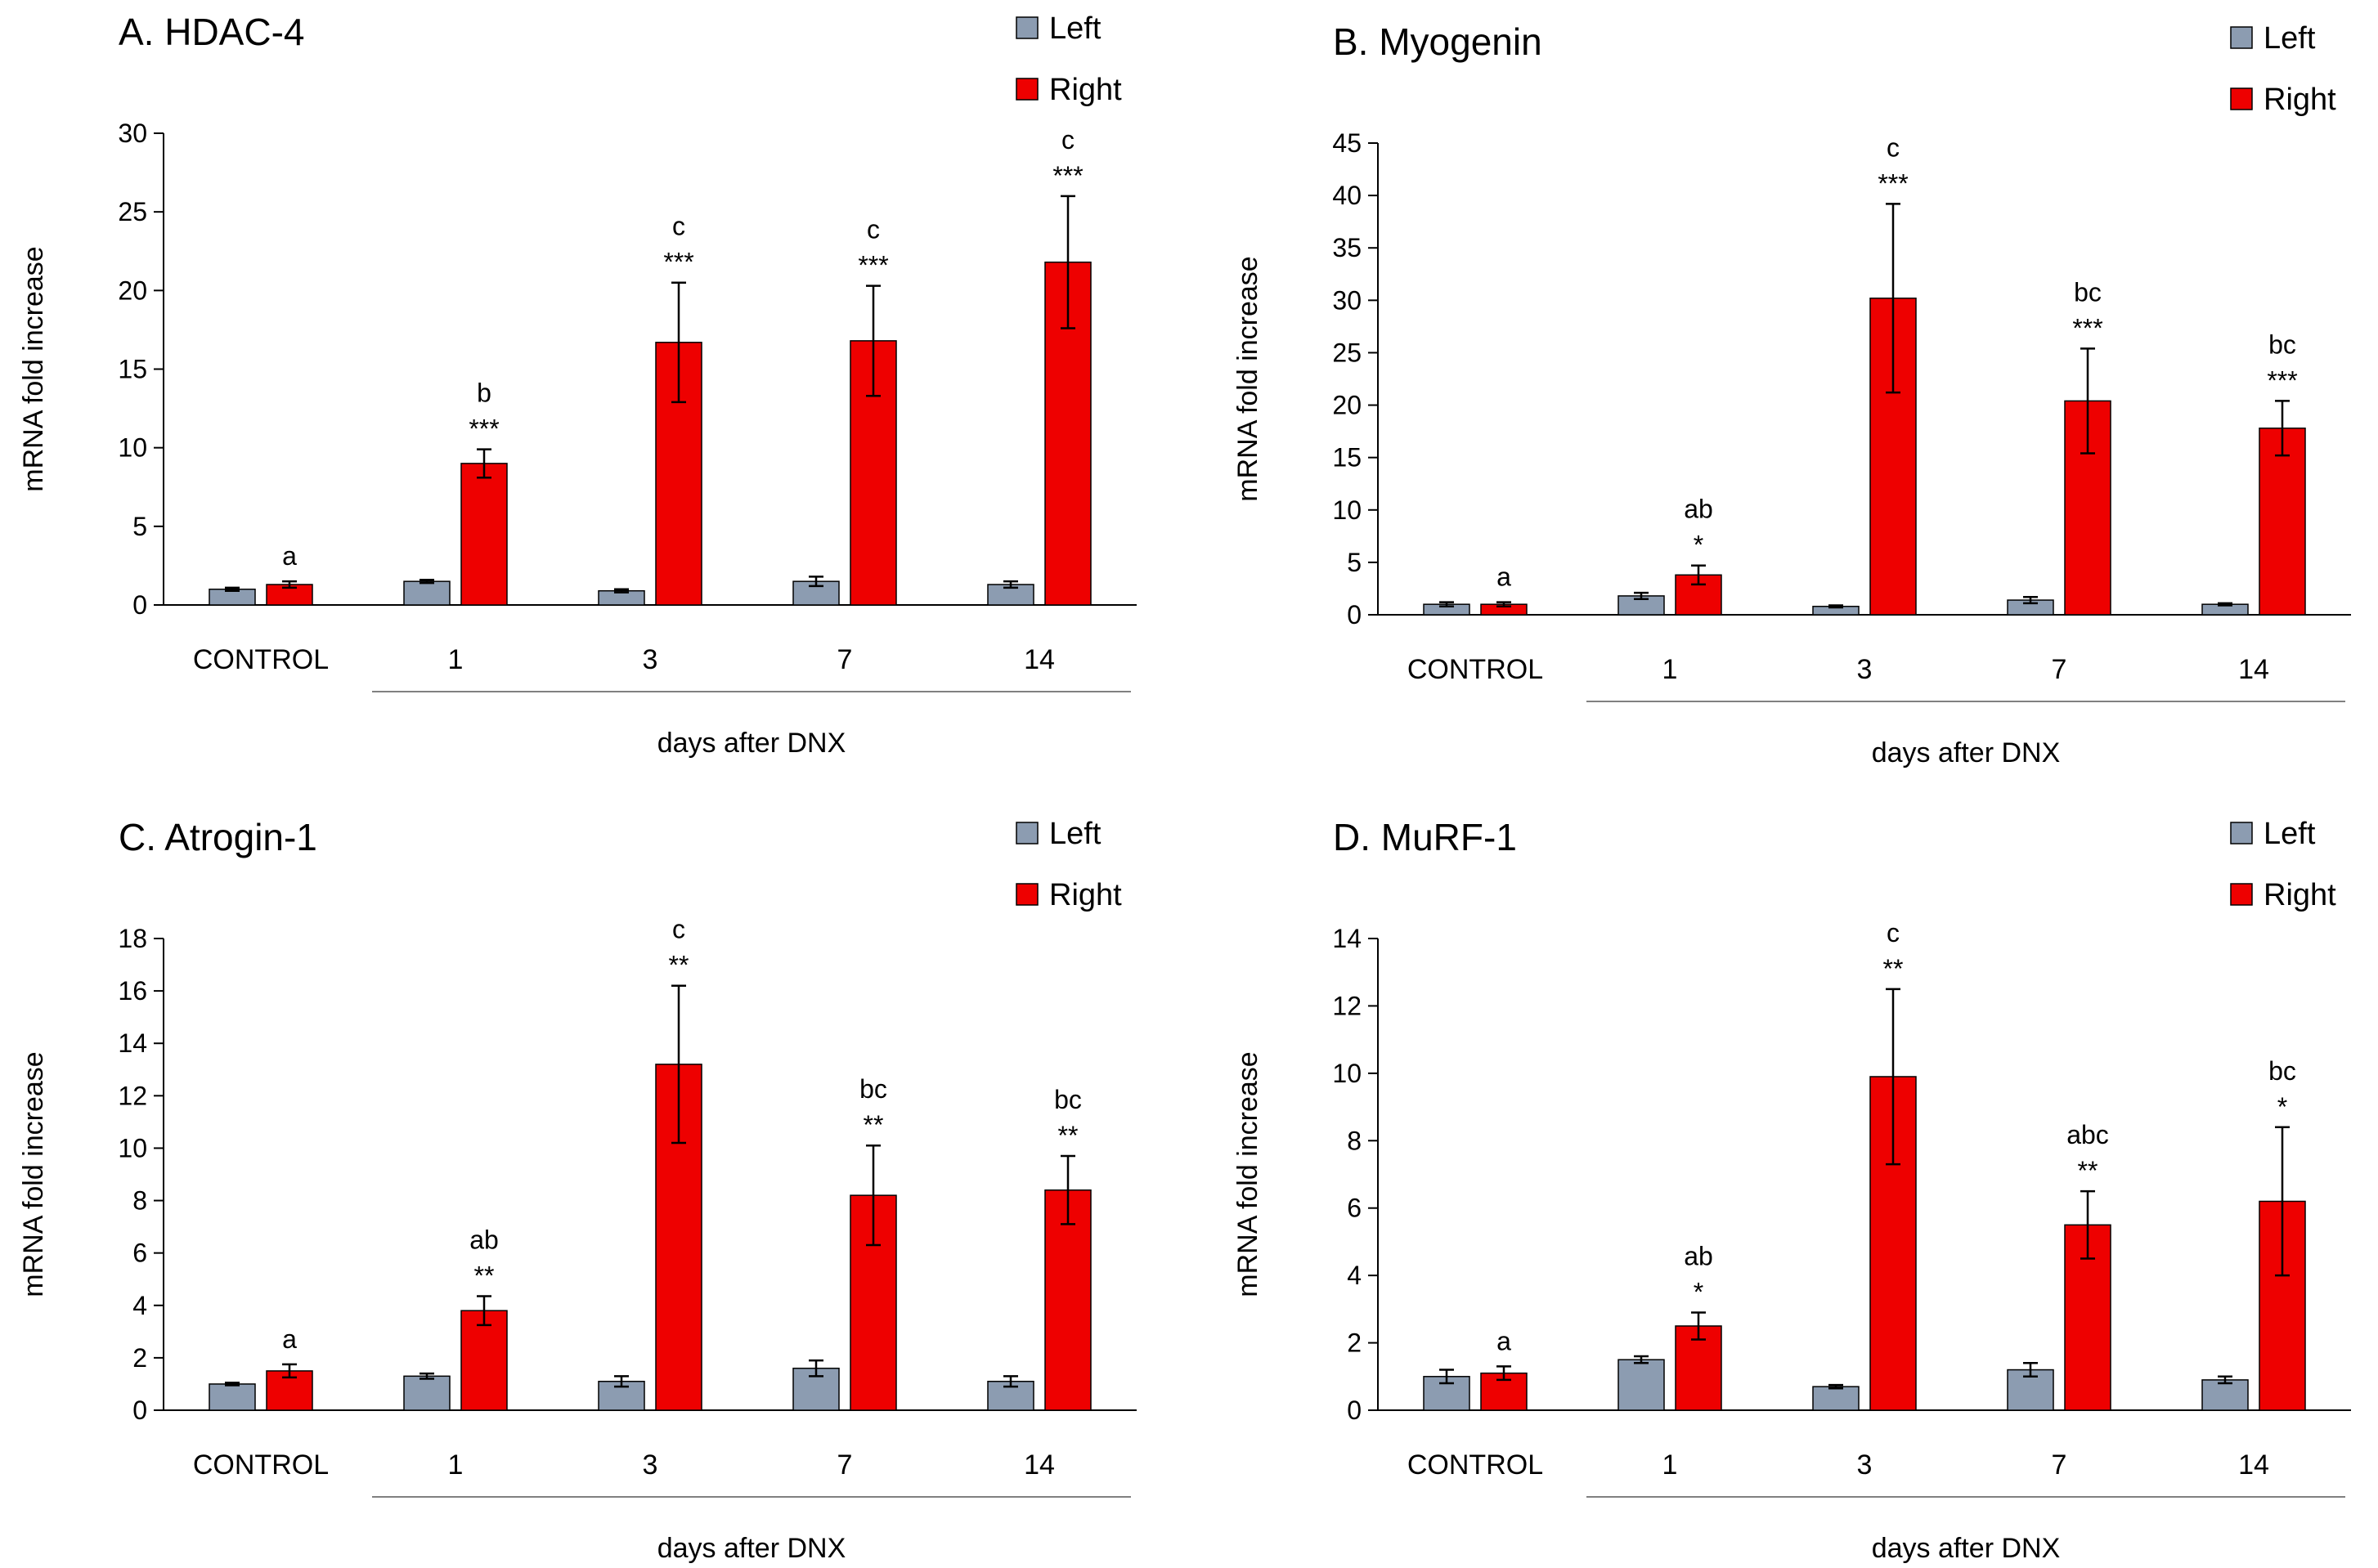  I want to click on y-tick-label: 18, so click(132, 939).